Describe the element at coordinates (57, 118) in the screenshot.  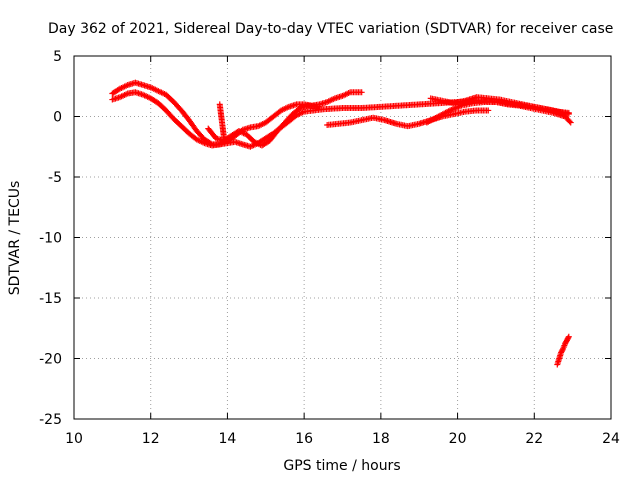
I see `y-tick-label: 0` at that location.